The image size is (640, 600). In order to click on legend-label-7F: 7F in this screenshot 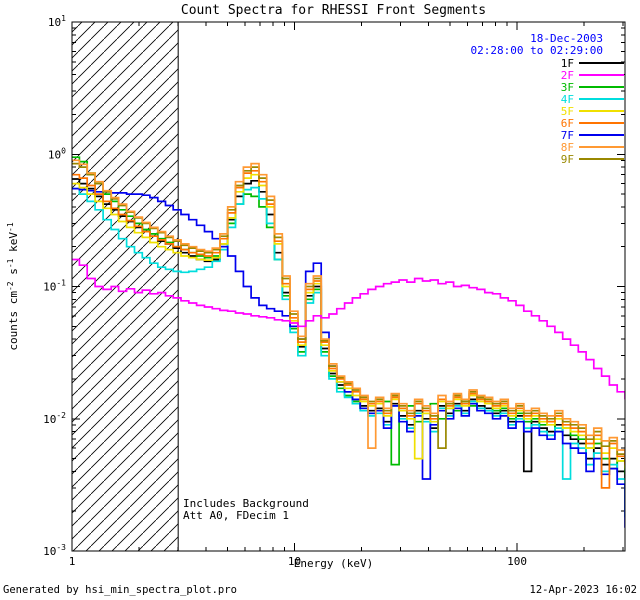, I will do `click(567, 135)`.